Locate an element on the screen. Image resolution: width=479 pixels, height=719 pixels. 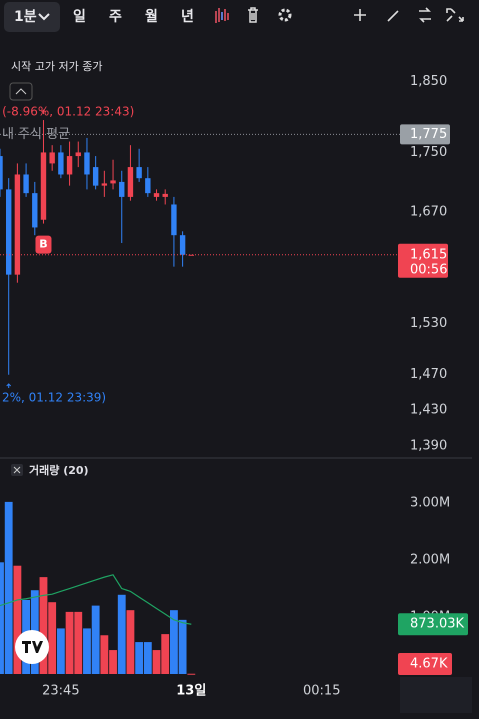
avg-price-name: 내 주식 평균 is located at coordinates (36, 134).